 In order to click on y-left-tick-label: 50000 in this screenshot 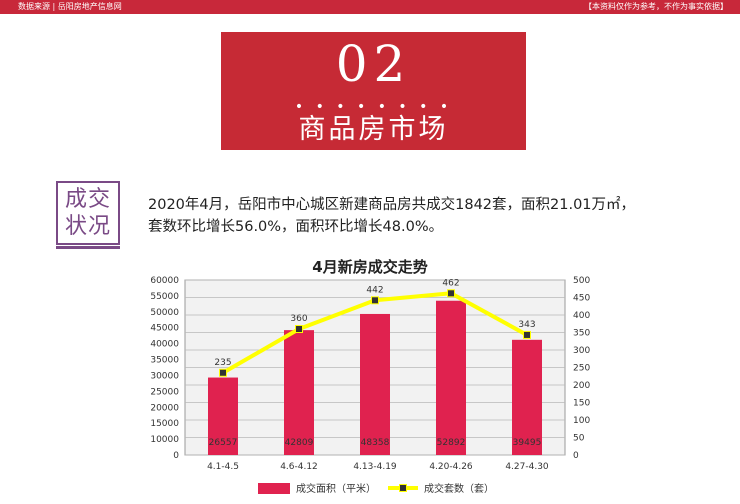, I will do `click(164, 313)`.